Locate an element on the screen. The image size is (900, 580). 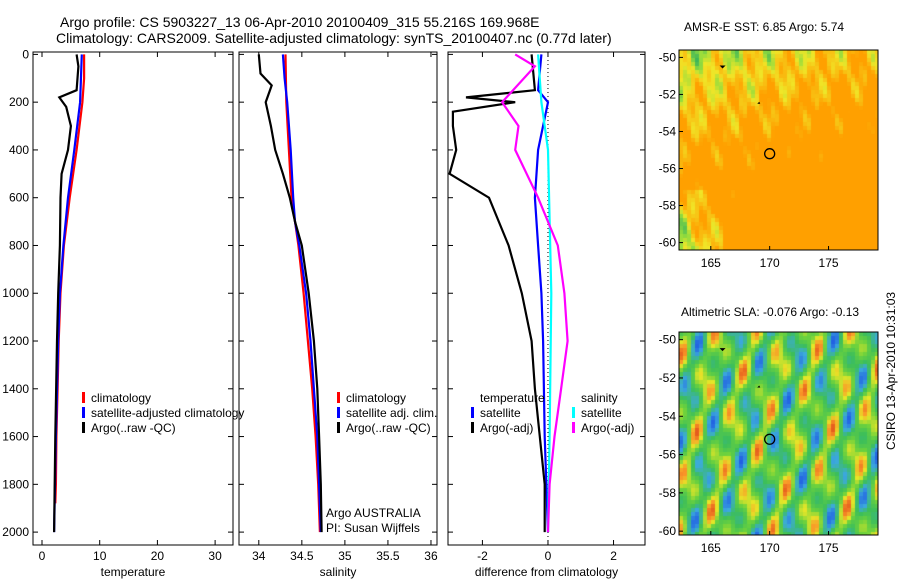
temperature-series-argo-raw-qc- is located at coordinates (66, 293).